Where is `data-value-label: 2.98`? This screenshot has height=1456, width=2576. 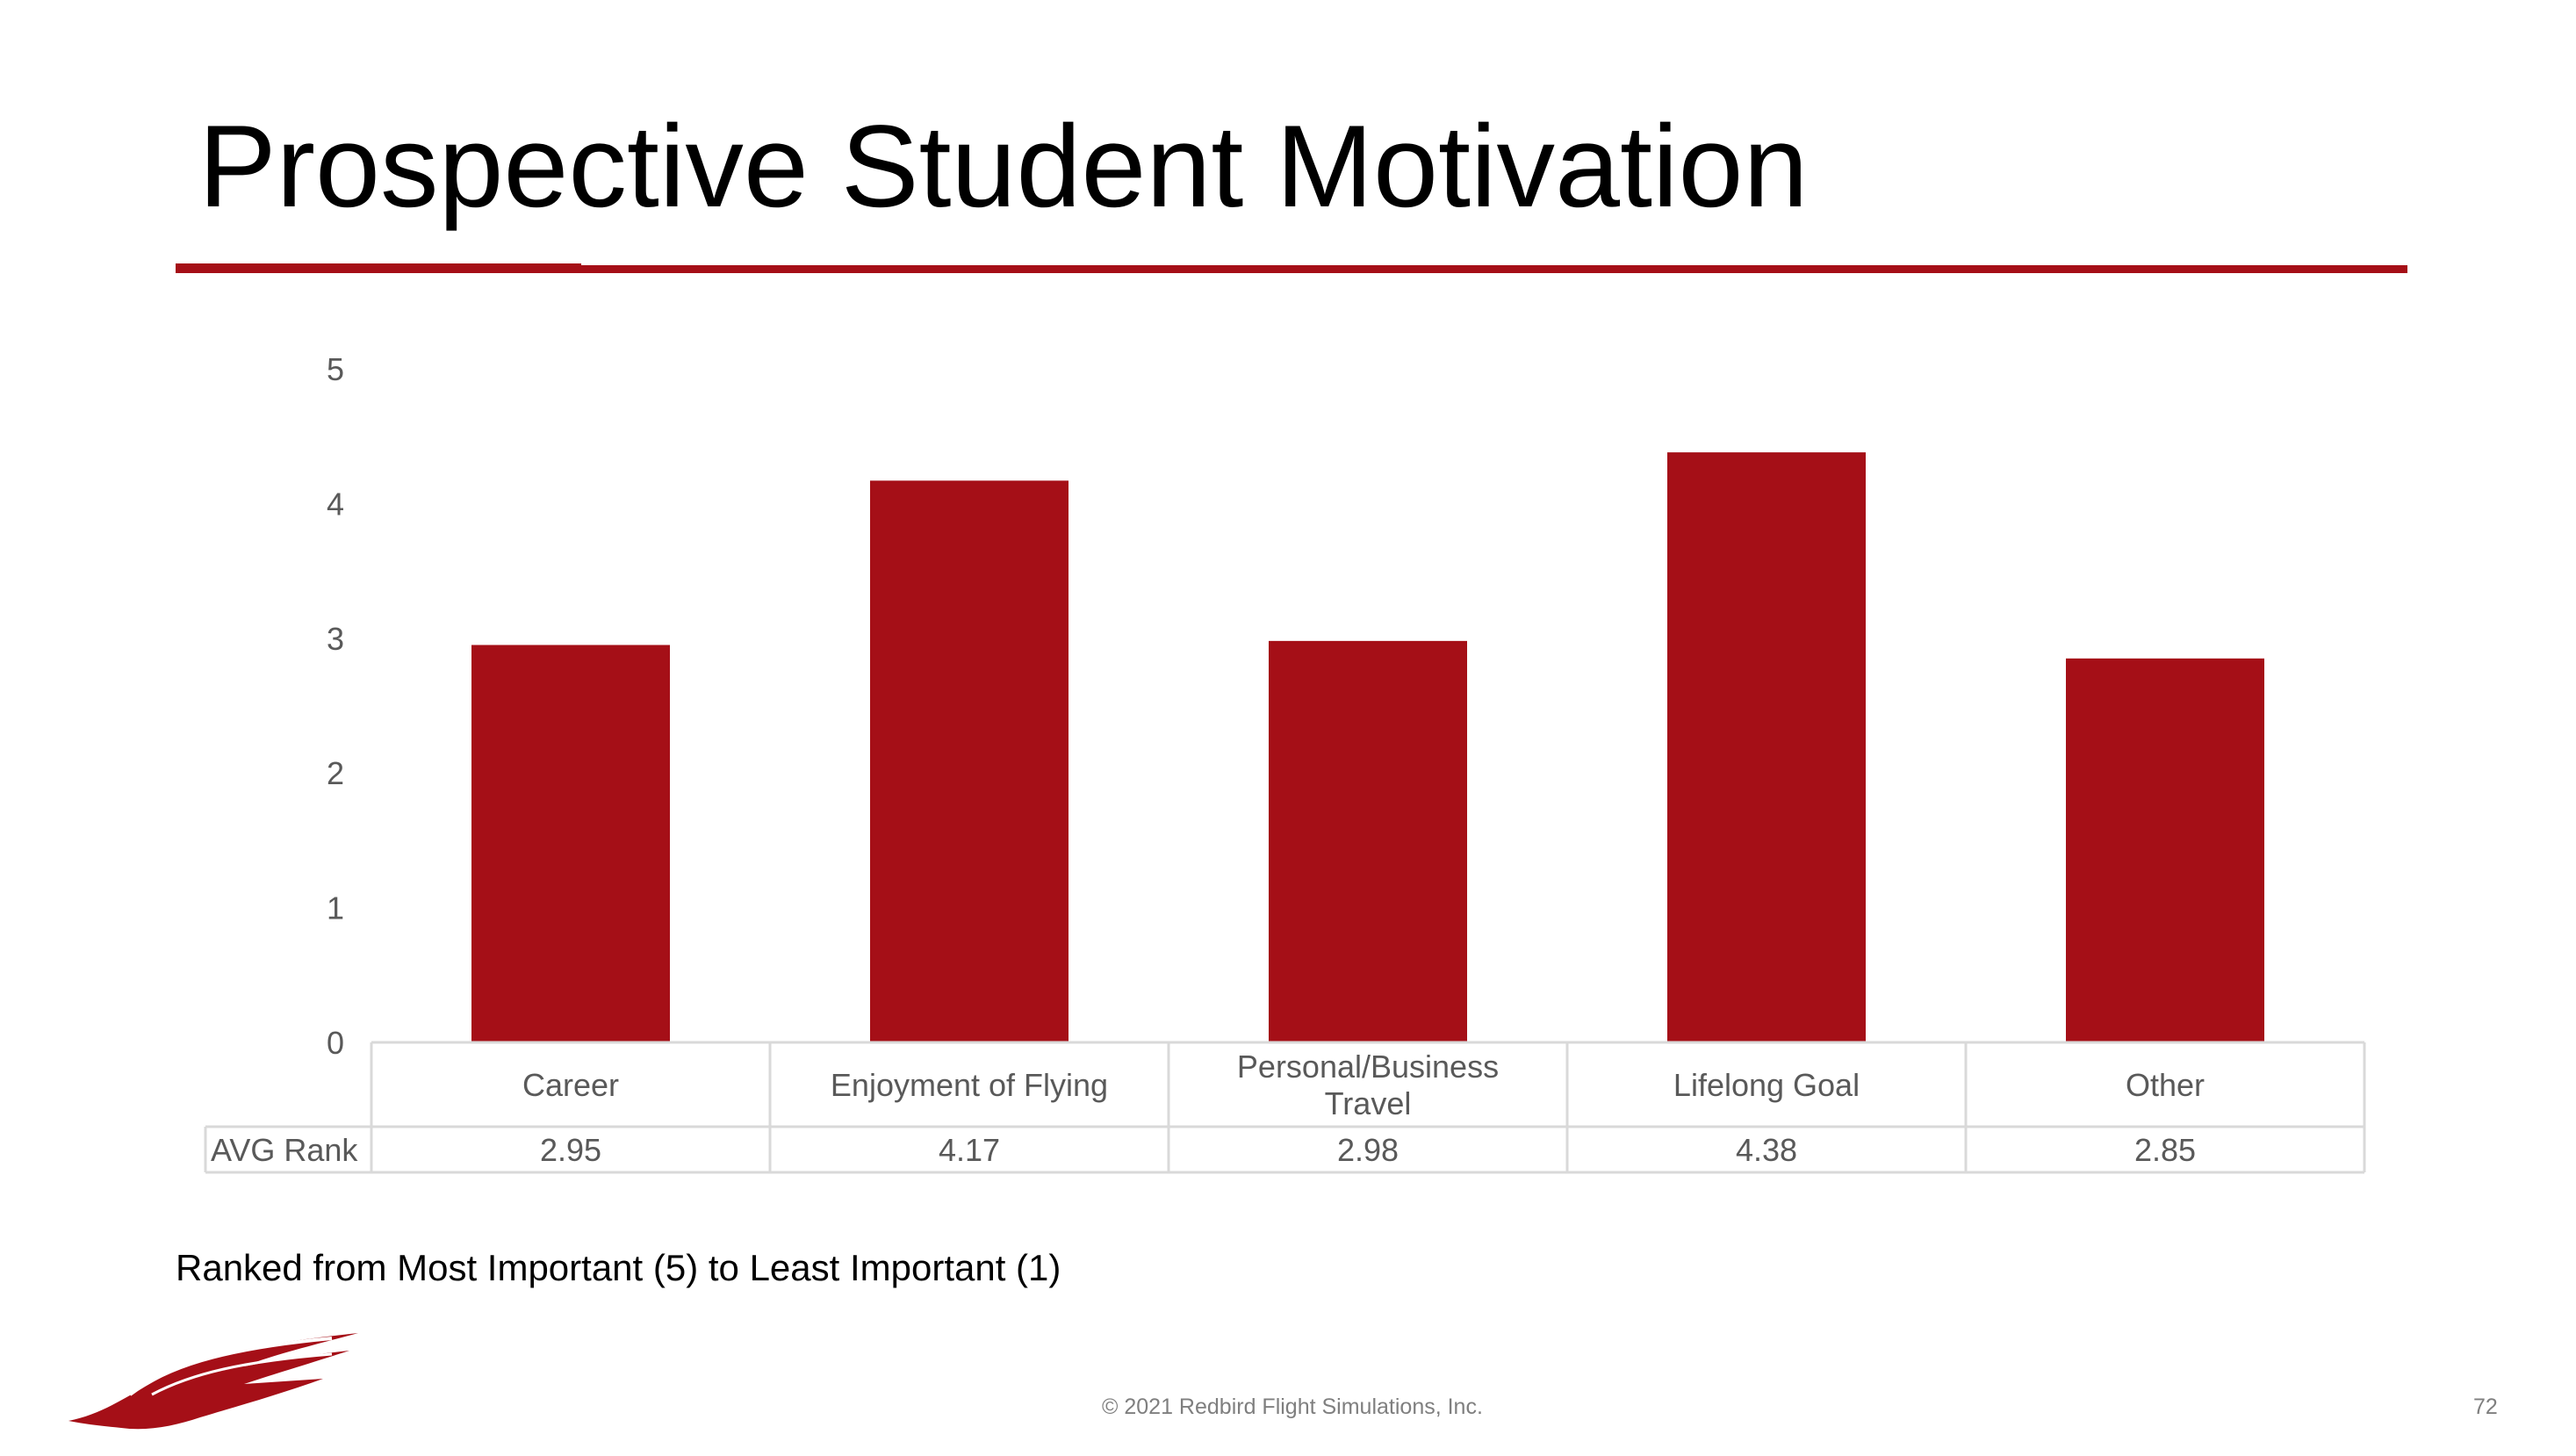
data-value-label: 2.98 is located at coordinates (1368, 1150).